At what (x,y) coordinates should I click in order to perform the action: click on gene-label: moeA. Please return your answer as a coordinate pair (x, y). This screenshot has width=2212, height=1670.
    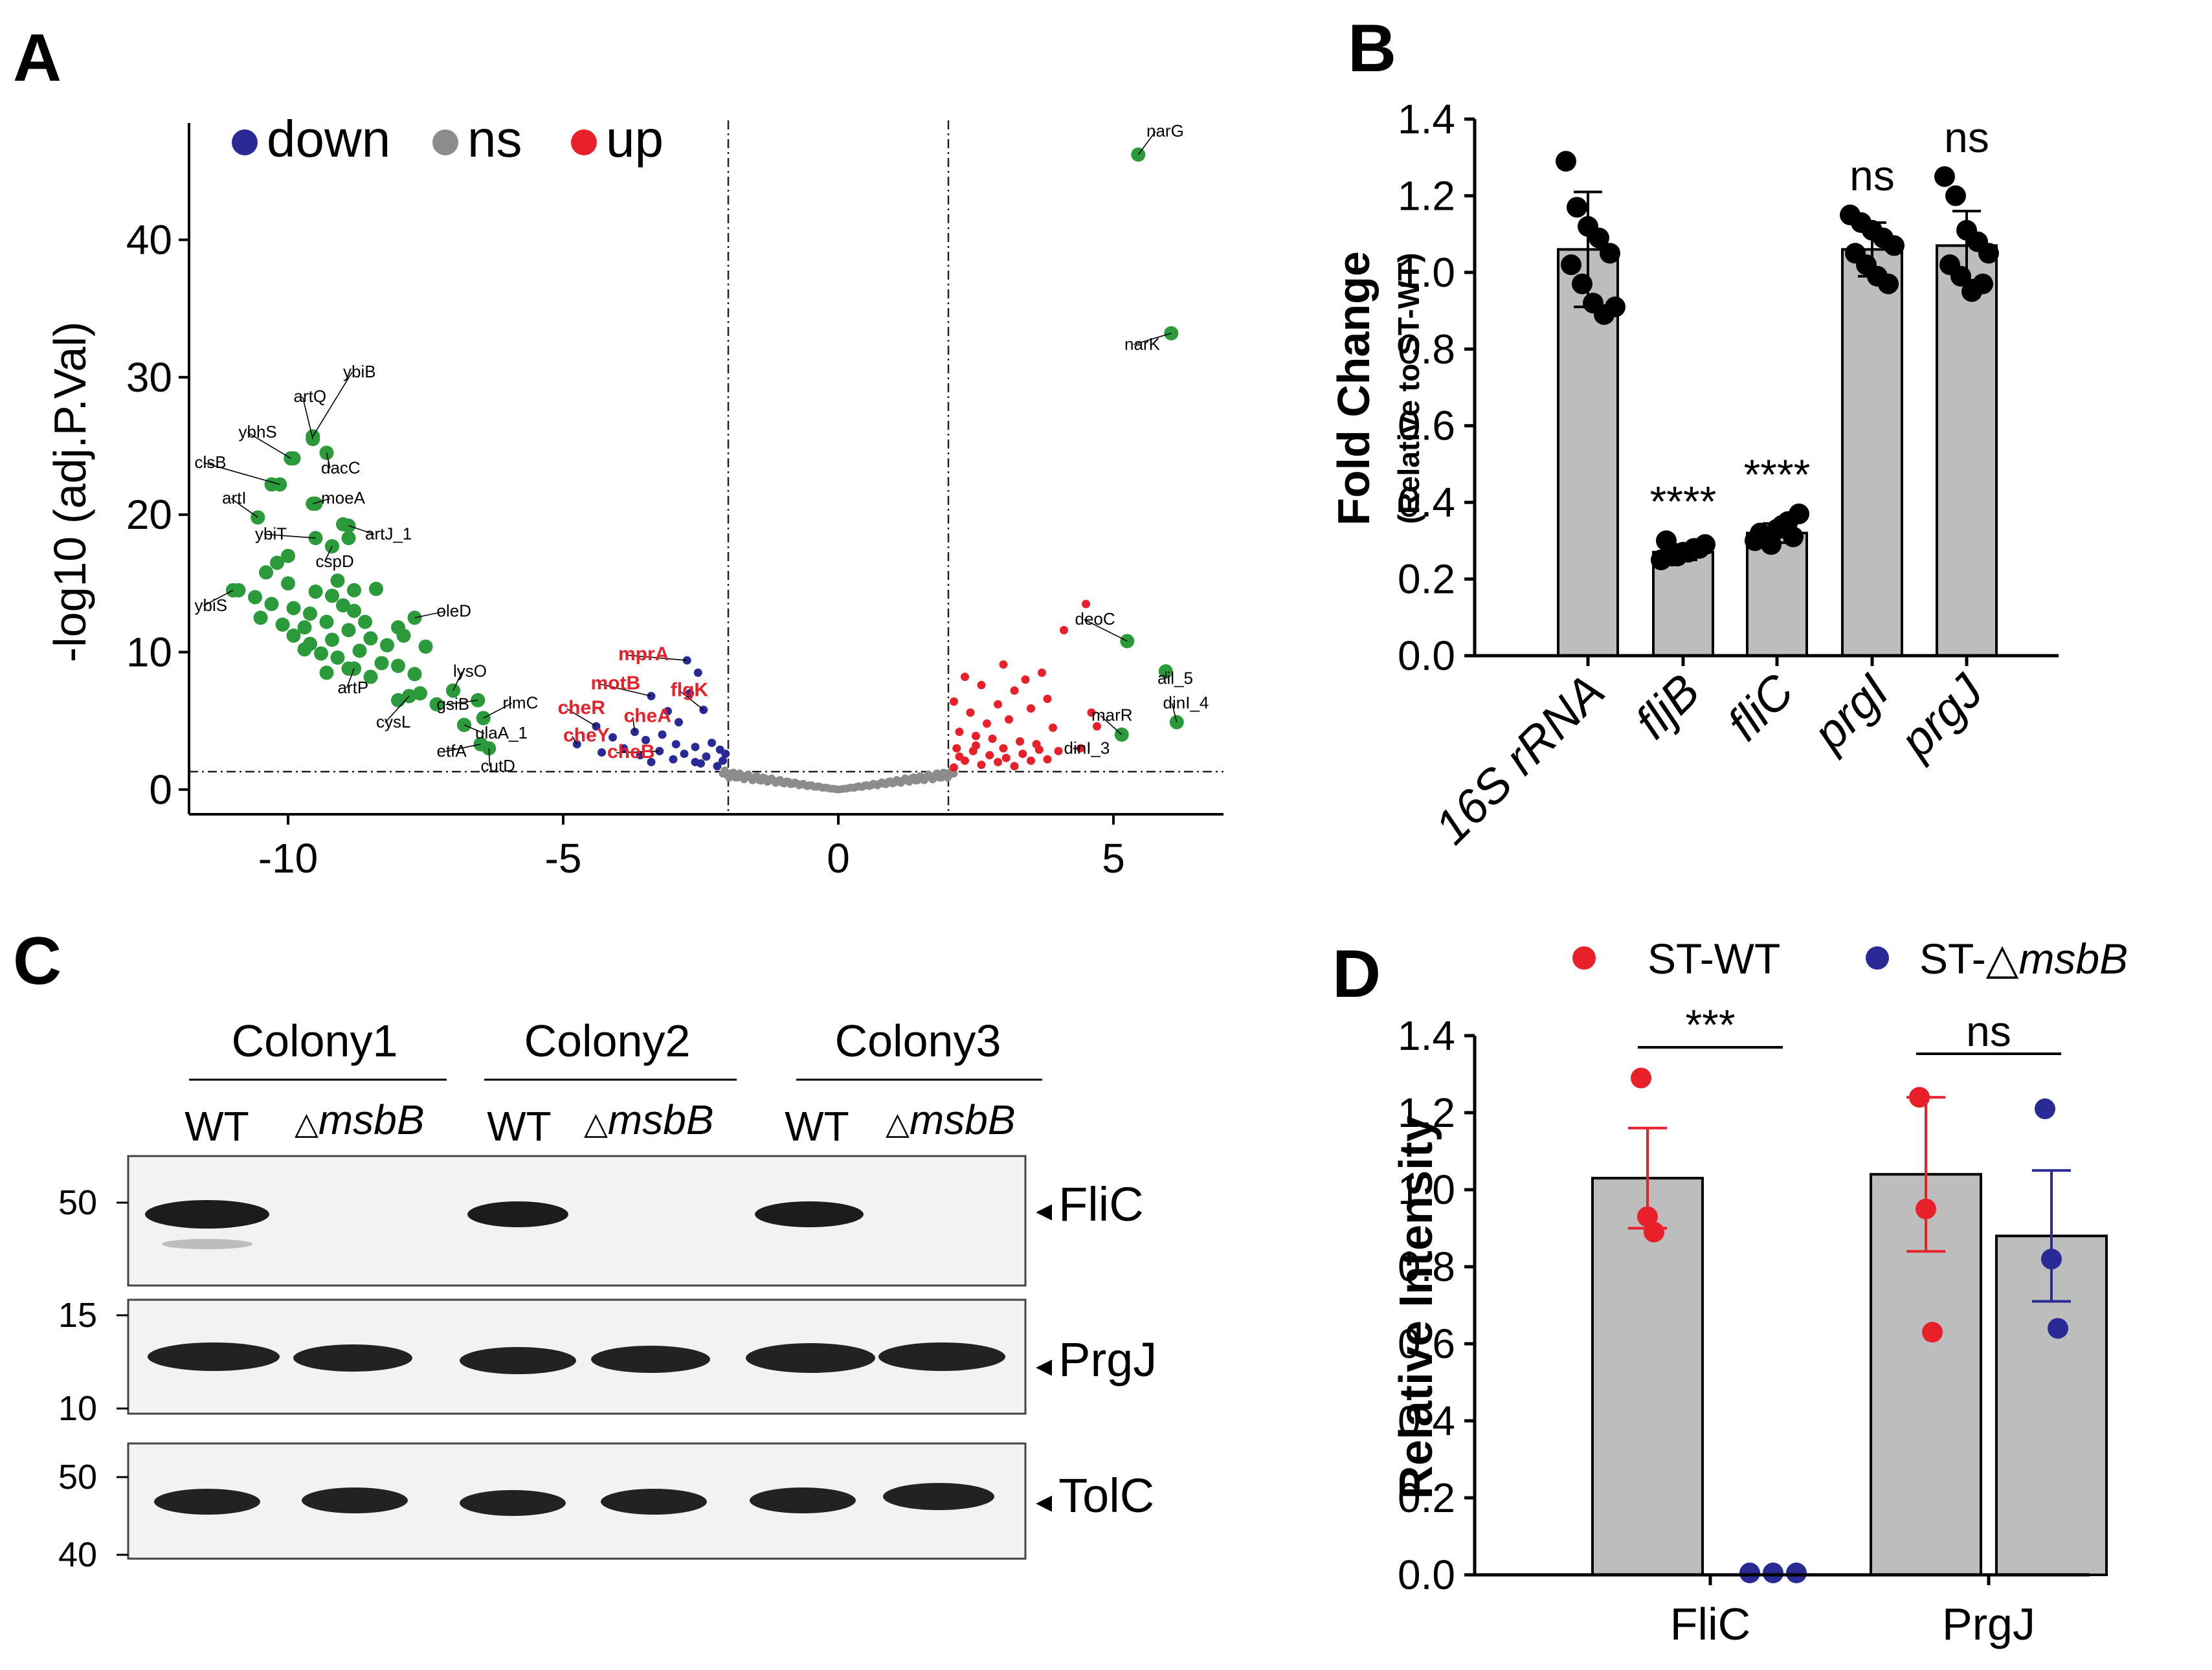
    Looking at the image, I should click on (343, 497).